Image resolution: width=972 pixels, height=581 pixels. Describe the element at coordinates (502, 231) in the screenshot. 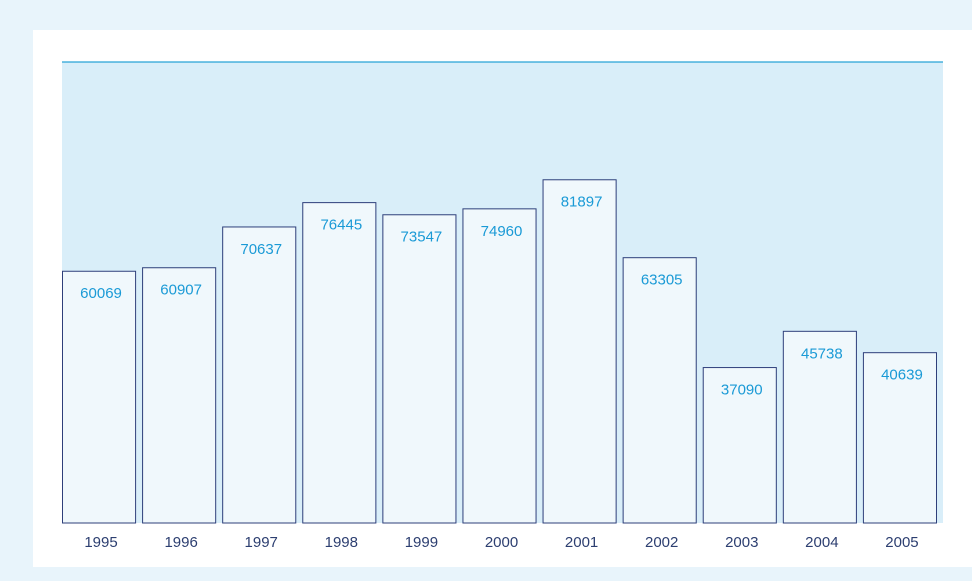

I see `value-label: 74960` at that location.